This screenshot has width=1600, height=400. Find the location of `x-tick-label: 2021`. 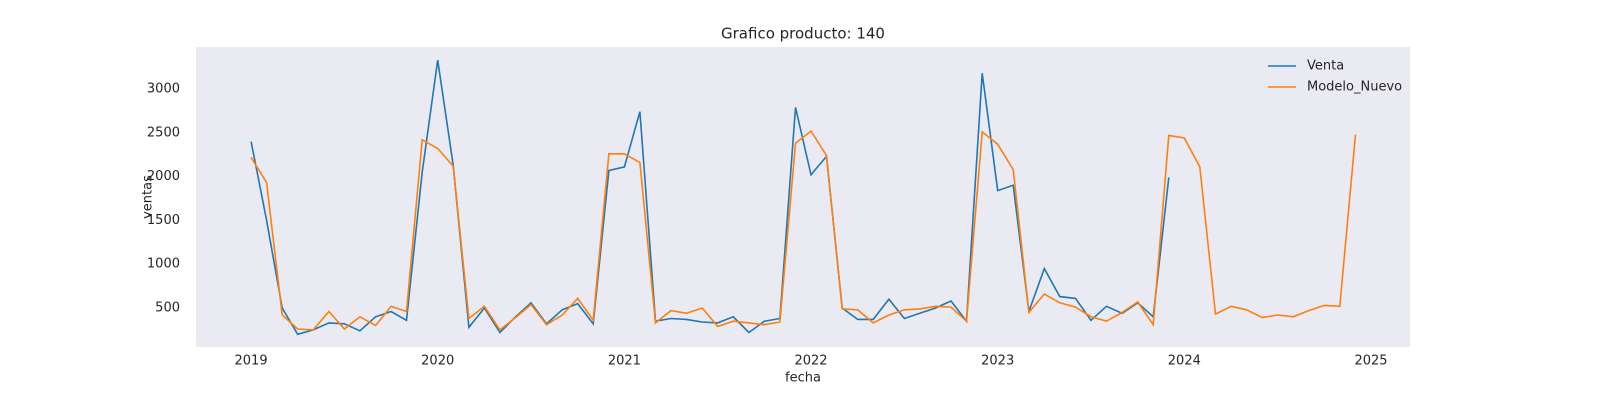

x-tick-label: 2021 is located at coordinates (624, 361).